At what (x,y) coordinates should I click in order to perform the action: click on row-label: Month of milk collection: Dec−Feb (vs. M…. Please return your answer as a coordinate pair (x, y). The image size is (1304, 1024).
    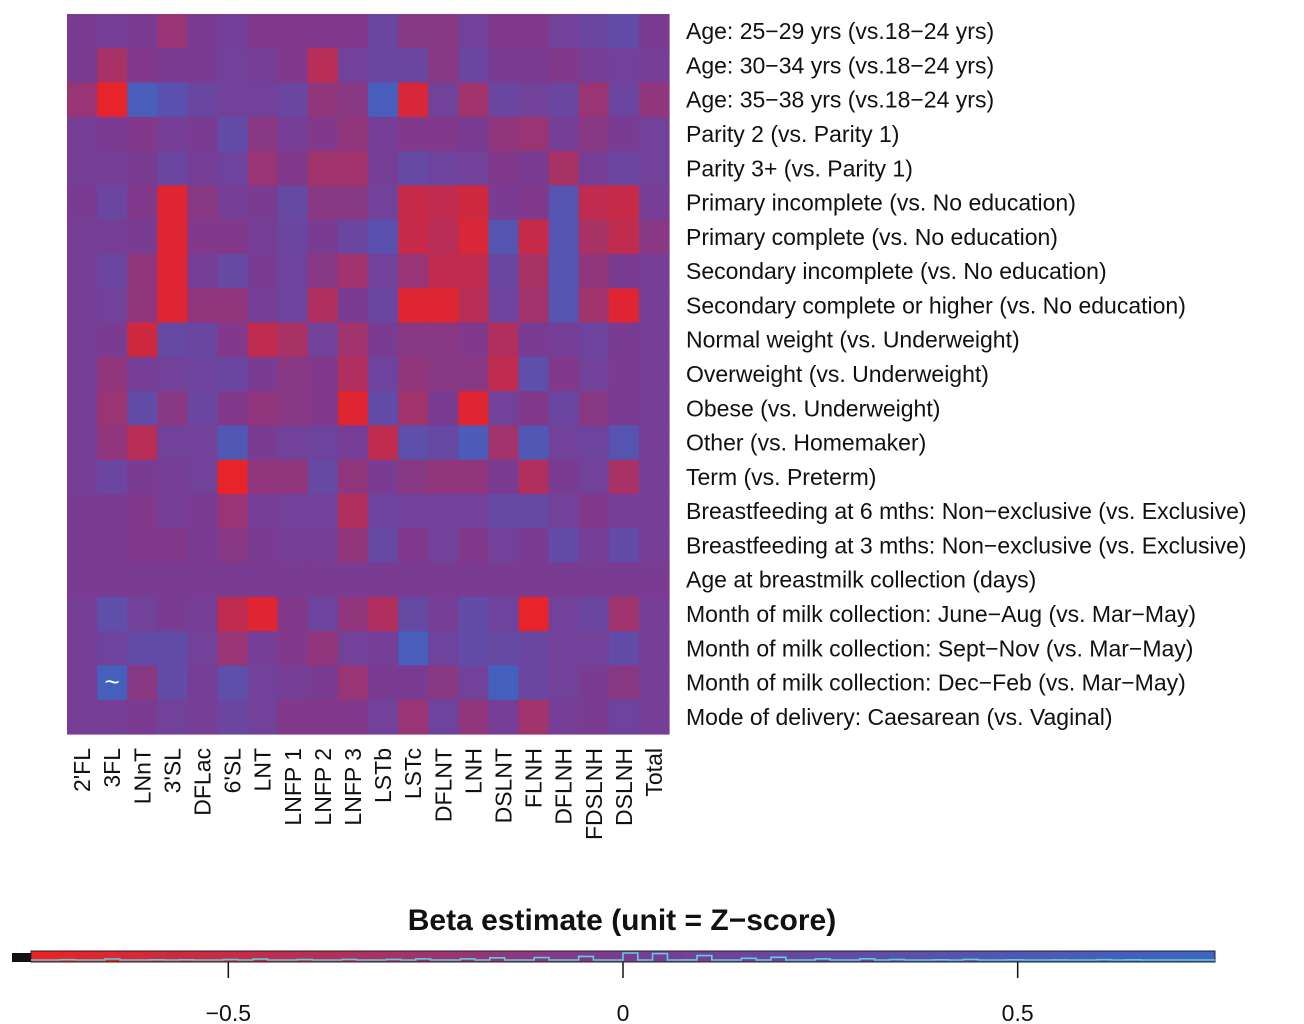
    Looking at the image, I should click on (936, 683).